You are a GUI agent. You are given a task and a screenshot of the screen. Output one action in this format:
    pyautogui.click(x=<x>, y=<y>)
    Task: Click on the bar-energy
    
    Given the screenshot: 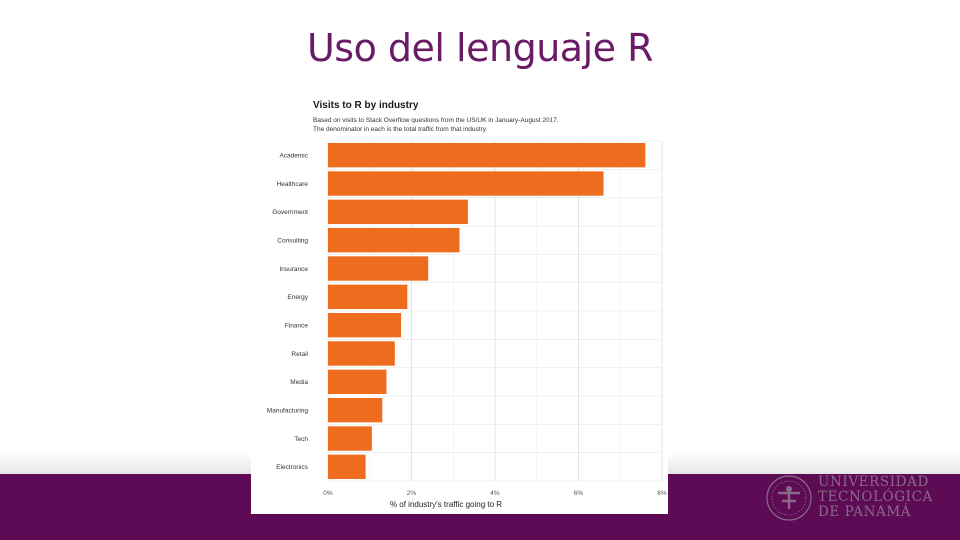 What is the action you would take?
    pyautogui.click(x=368, y=297)
    